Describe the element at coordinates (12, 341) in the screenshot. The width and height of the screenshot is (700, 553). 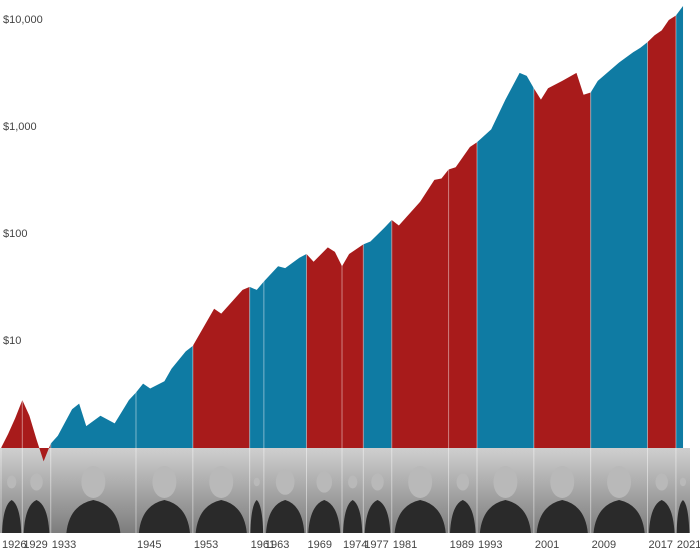
I see `y-tick-label: $10` at that location.